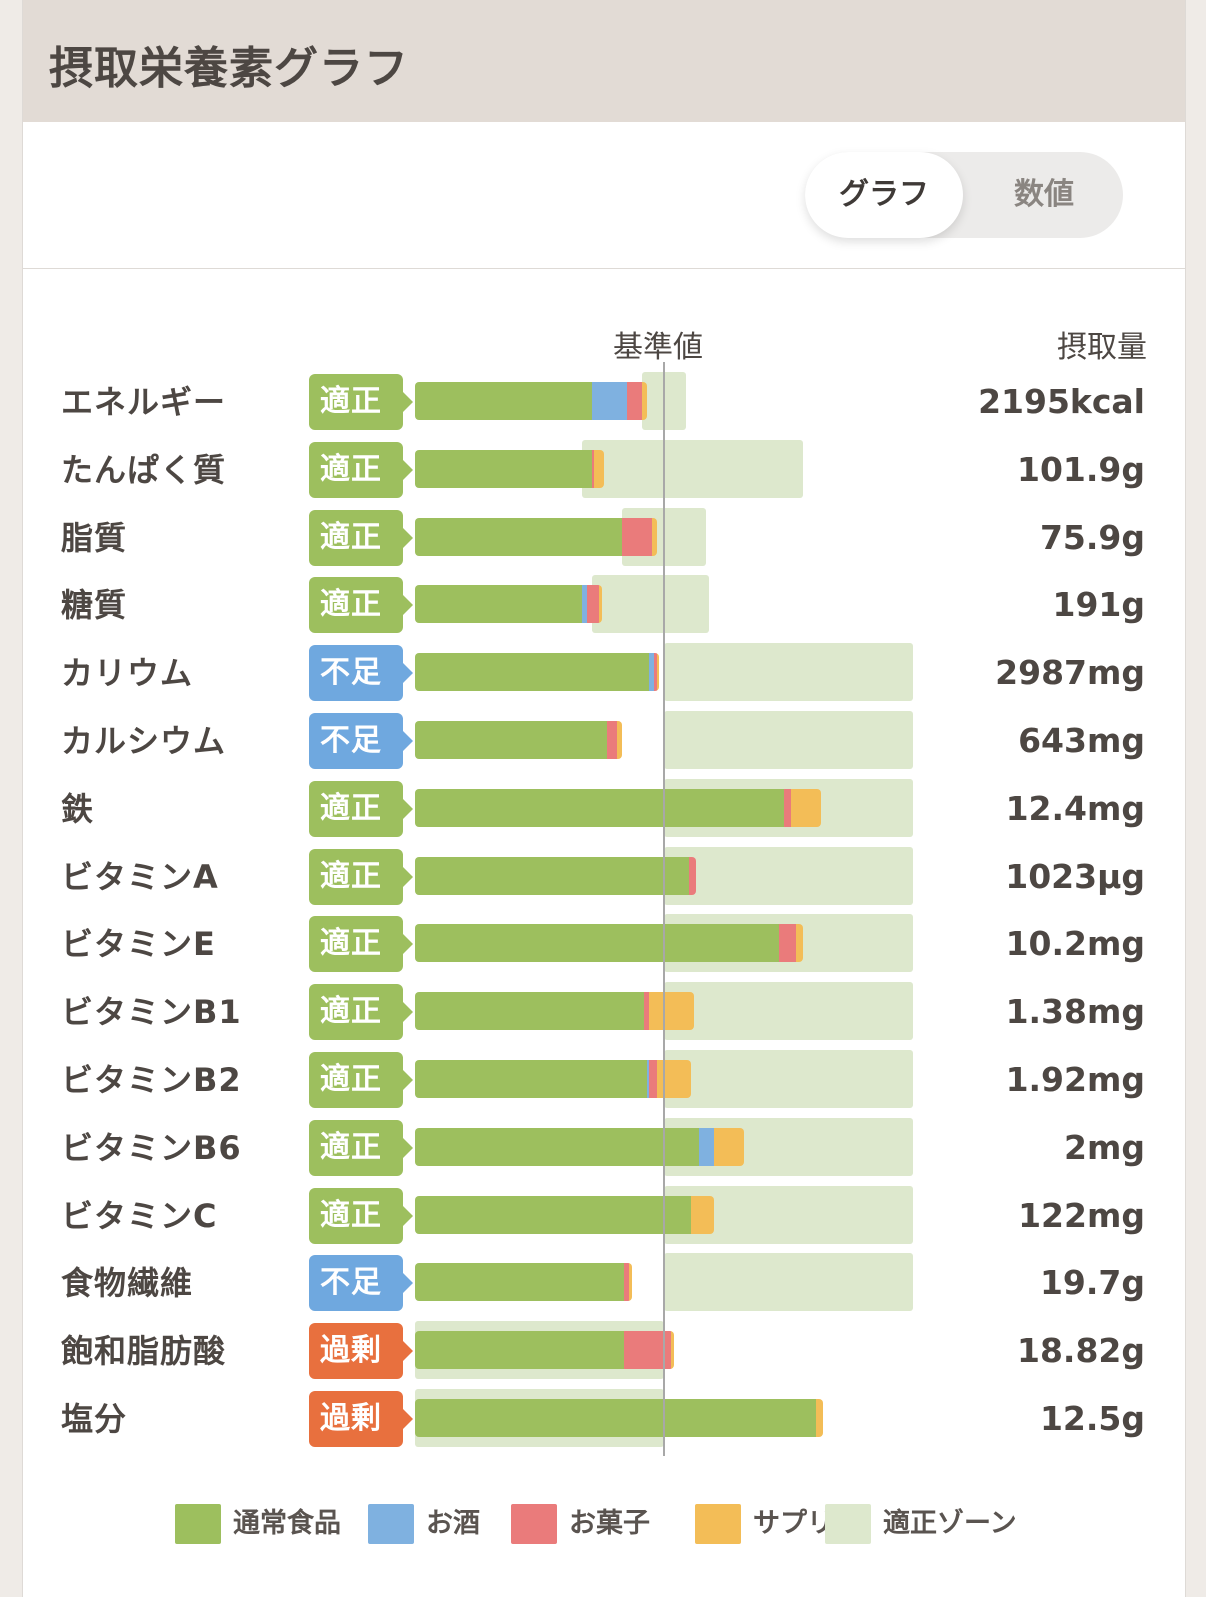 The width and height of the screenshot is (1206, 1597). Describe the element at coordinates (140, 876) in the screenshot. I see `nutrient-name: ビタミンA` at that location.